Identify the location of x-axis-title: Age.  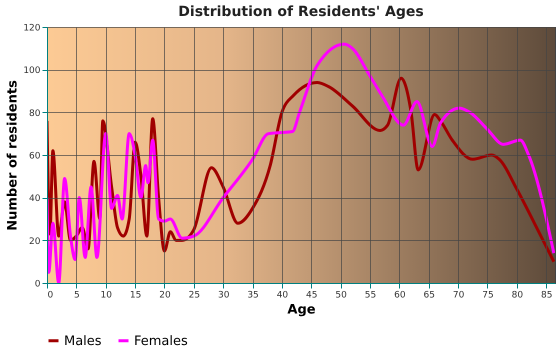
(301, 310).